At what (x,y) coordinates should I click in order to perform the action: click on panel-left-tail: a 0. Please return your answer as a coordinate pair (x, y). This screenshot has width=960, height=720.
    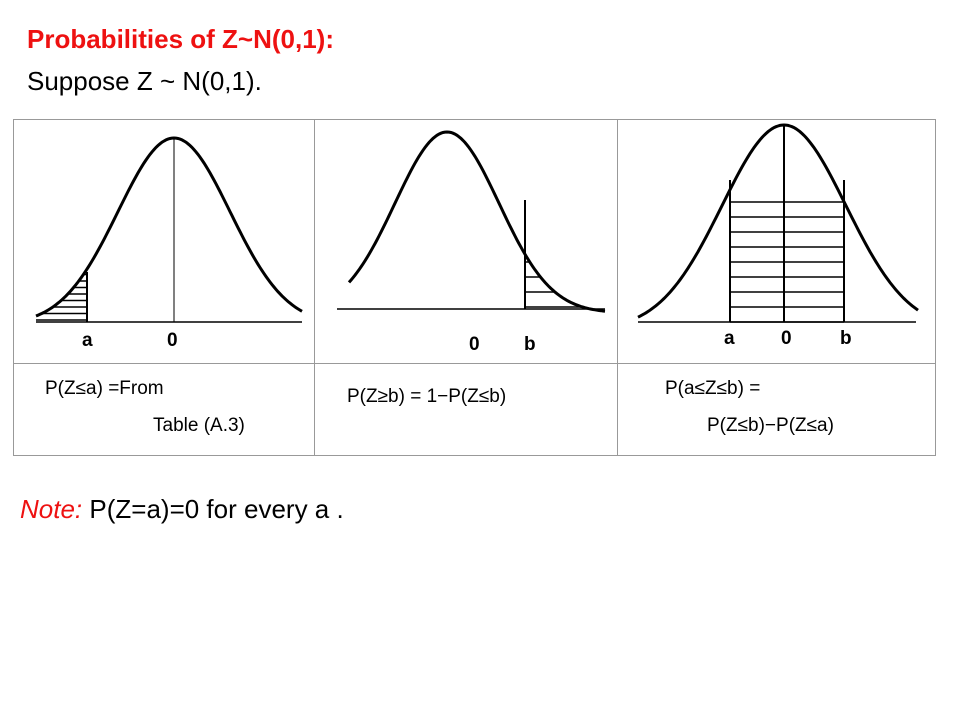
    Looking at the image, I should click on (169, 243).